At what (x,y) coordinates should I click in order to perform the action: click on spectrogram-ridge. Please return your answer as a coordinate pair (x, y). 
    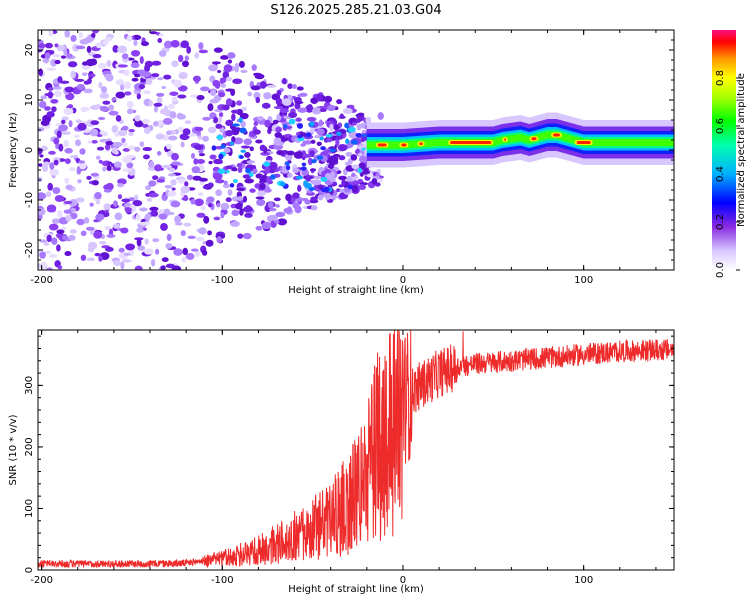
    Looking at the image, I should click on (520, 140).